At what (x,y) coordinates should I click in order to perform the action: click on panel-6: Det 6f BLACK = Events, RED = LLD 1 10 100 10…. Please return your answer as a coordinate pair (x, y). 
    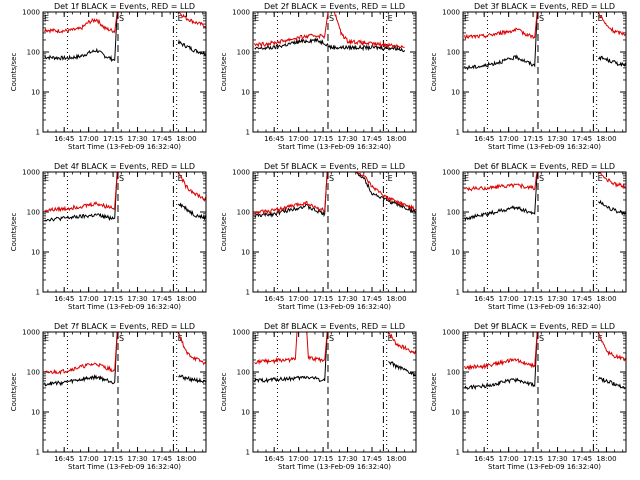
    Looking at the image, I should click on (528, 236).